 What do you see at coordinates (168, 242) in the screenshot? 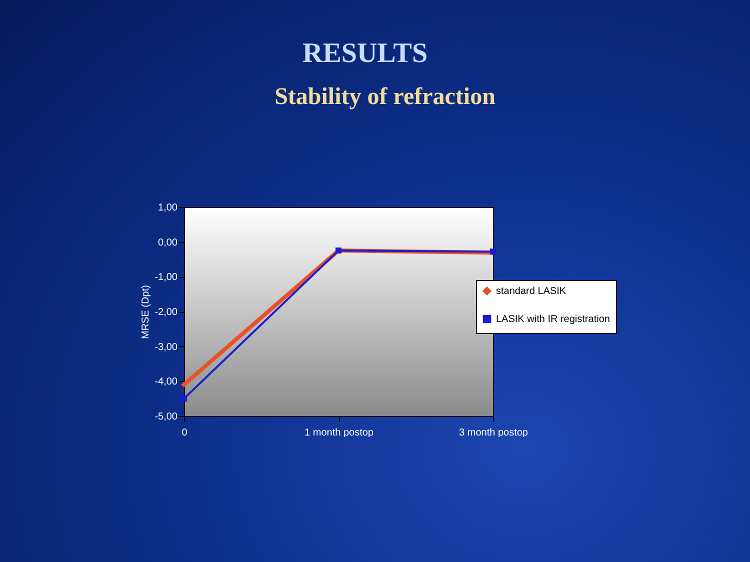
I see `y-tick-label: 0,00` at bounding box center [168, 242].